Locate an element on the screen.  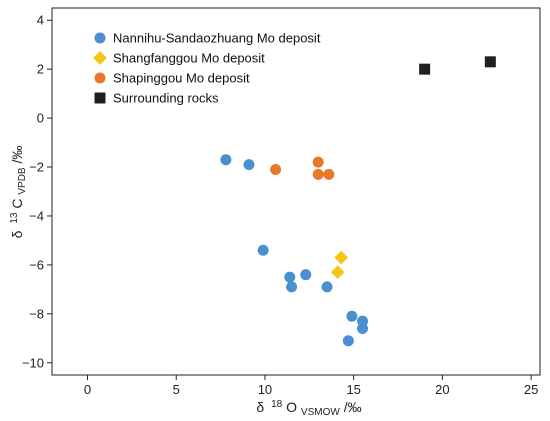
legend-item: Shangfanggou Mo deposit is located at coordinates (179, 58).